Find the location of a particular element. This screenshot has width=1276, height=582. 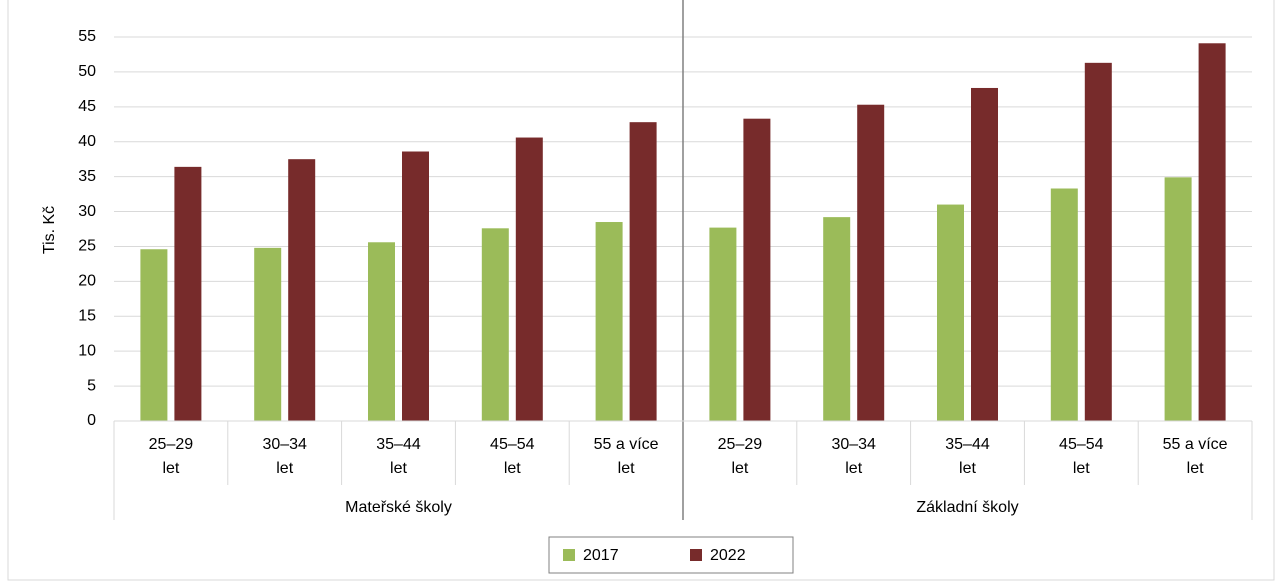

legend-box is located at coordinates (671, 555).